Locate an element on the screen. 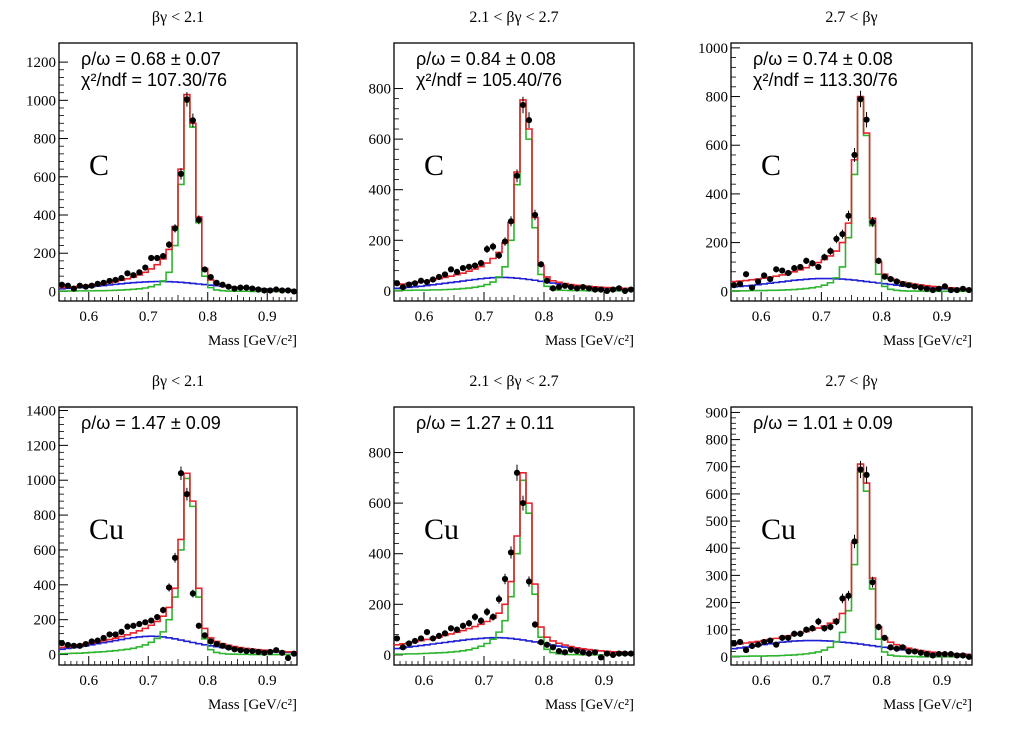 The image size is (1014, 736). y-tick-label: 900 is located at coordinates (717, 413).